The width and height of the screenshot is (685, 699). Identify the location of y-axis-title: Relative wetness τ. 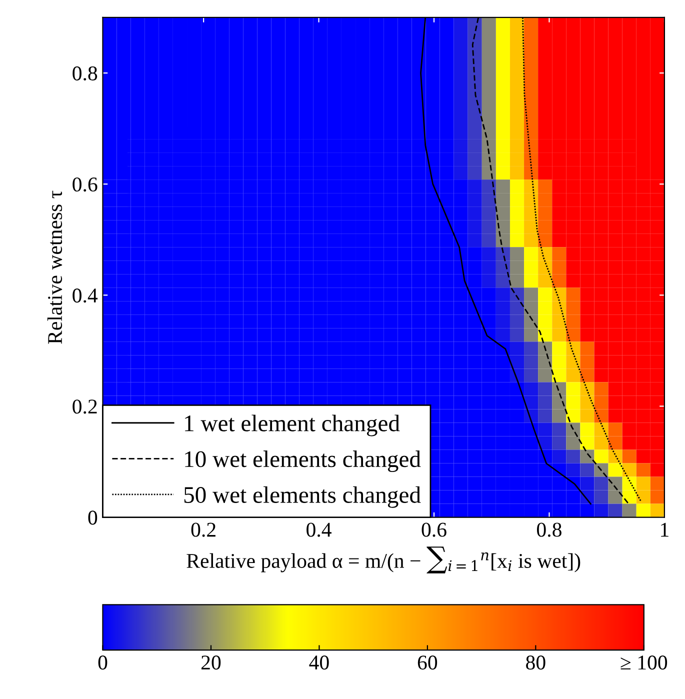
(54, 267).